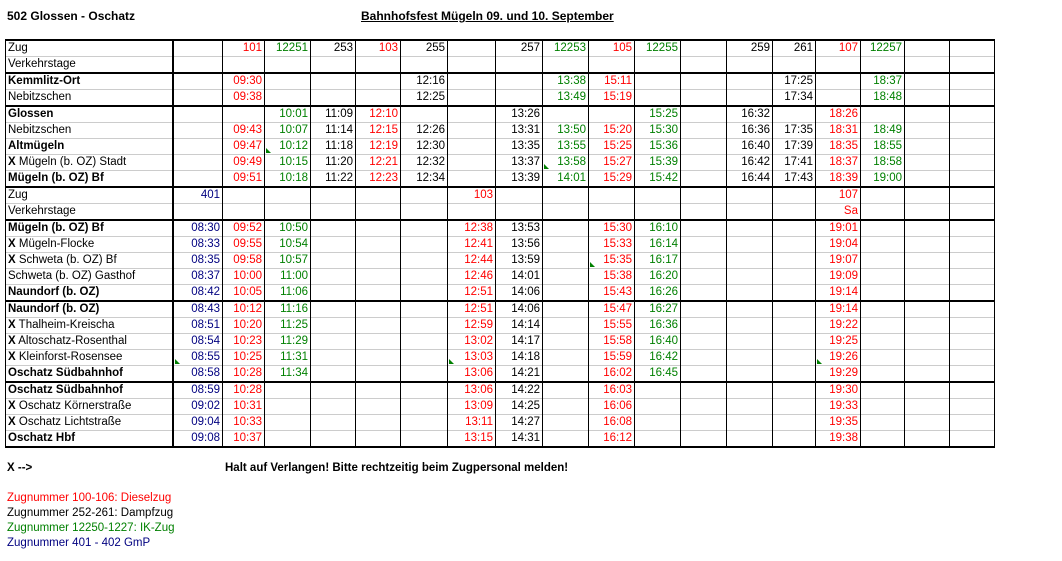 The image size is (1062, 561). I want to click on station-label: X Thalheim-Kreischa, so click(89, 325).